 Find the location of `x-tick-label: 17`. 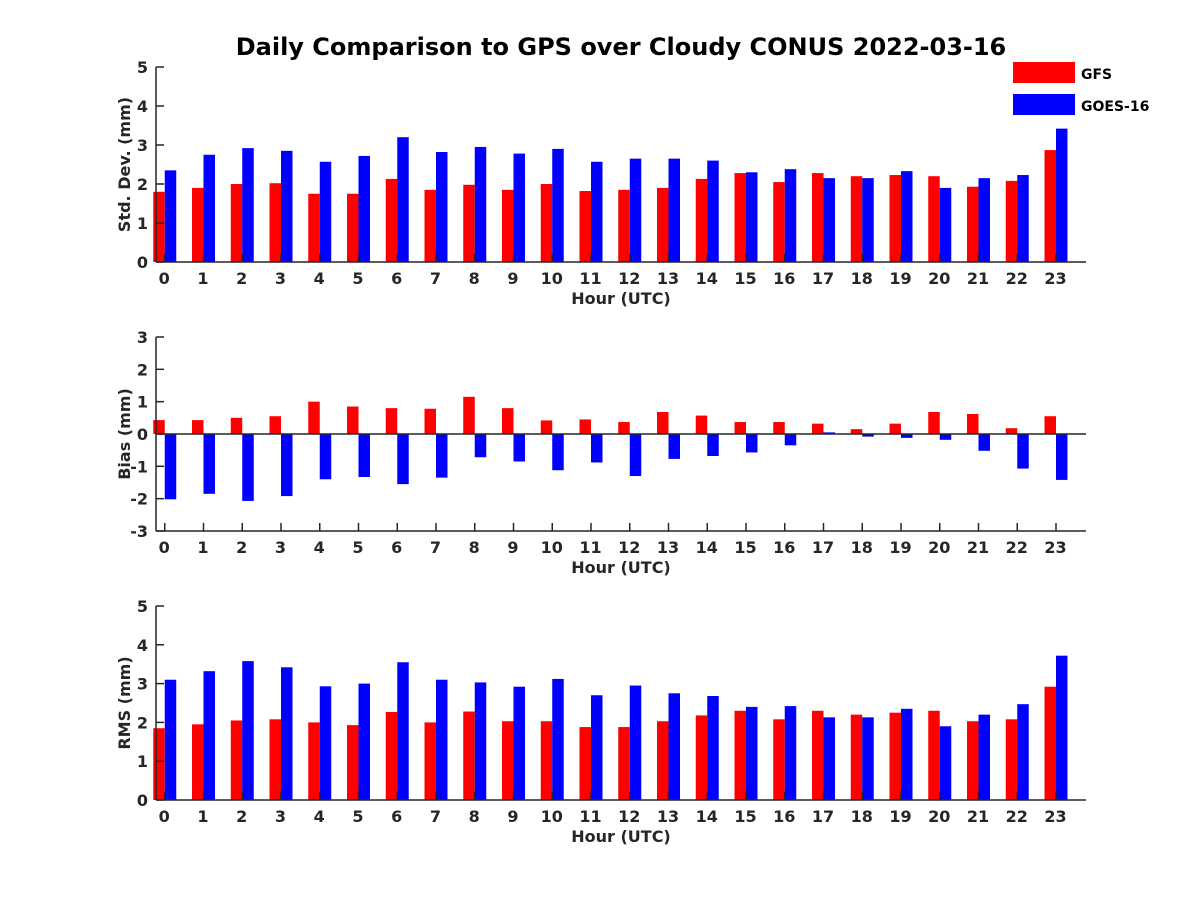

x-tick-label: 17 is located at coordinates (823, 278).